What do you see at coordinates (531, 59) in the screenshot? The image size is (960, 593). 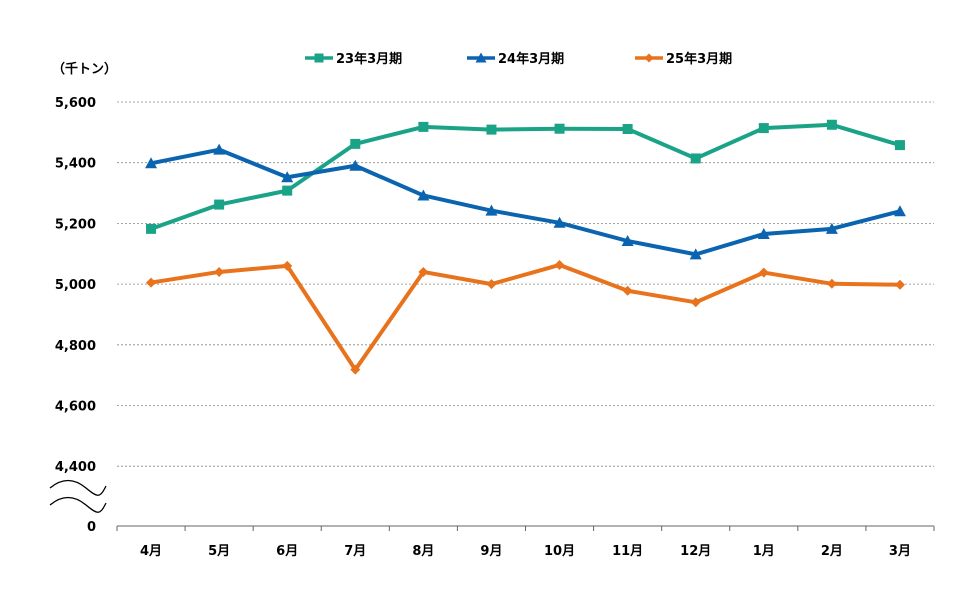 I see `legend-label: 24年3月期` at bounding box center [531, 59].